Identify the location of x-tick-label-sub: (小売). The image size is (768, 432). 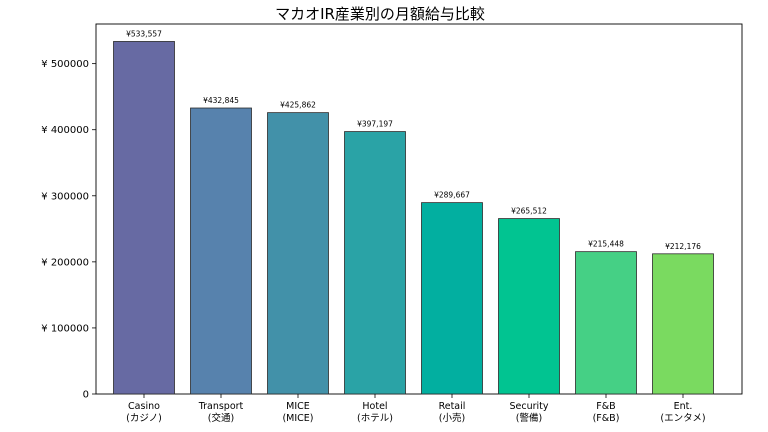
(452, 418).